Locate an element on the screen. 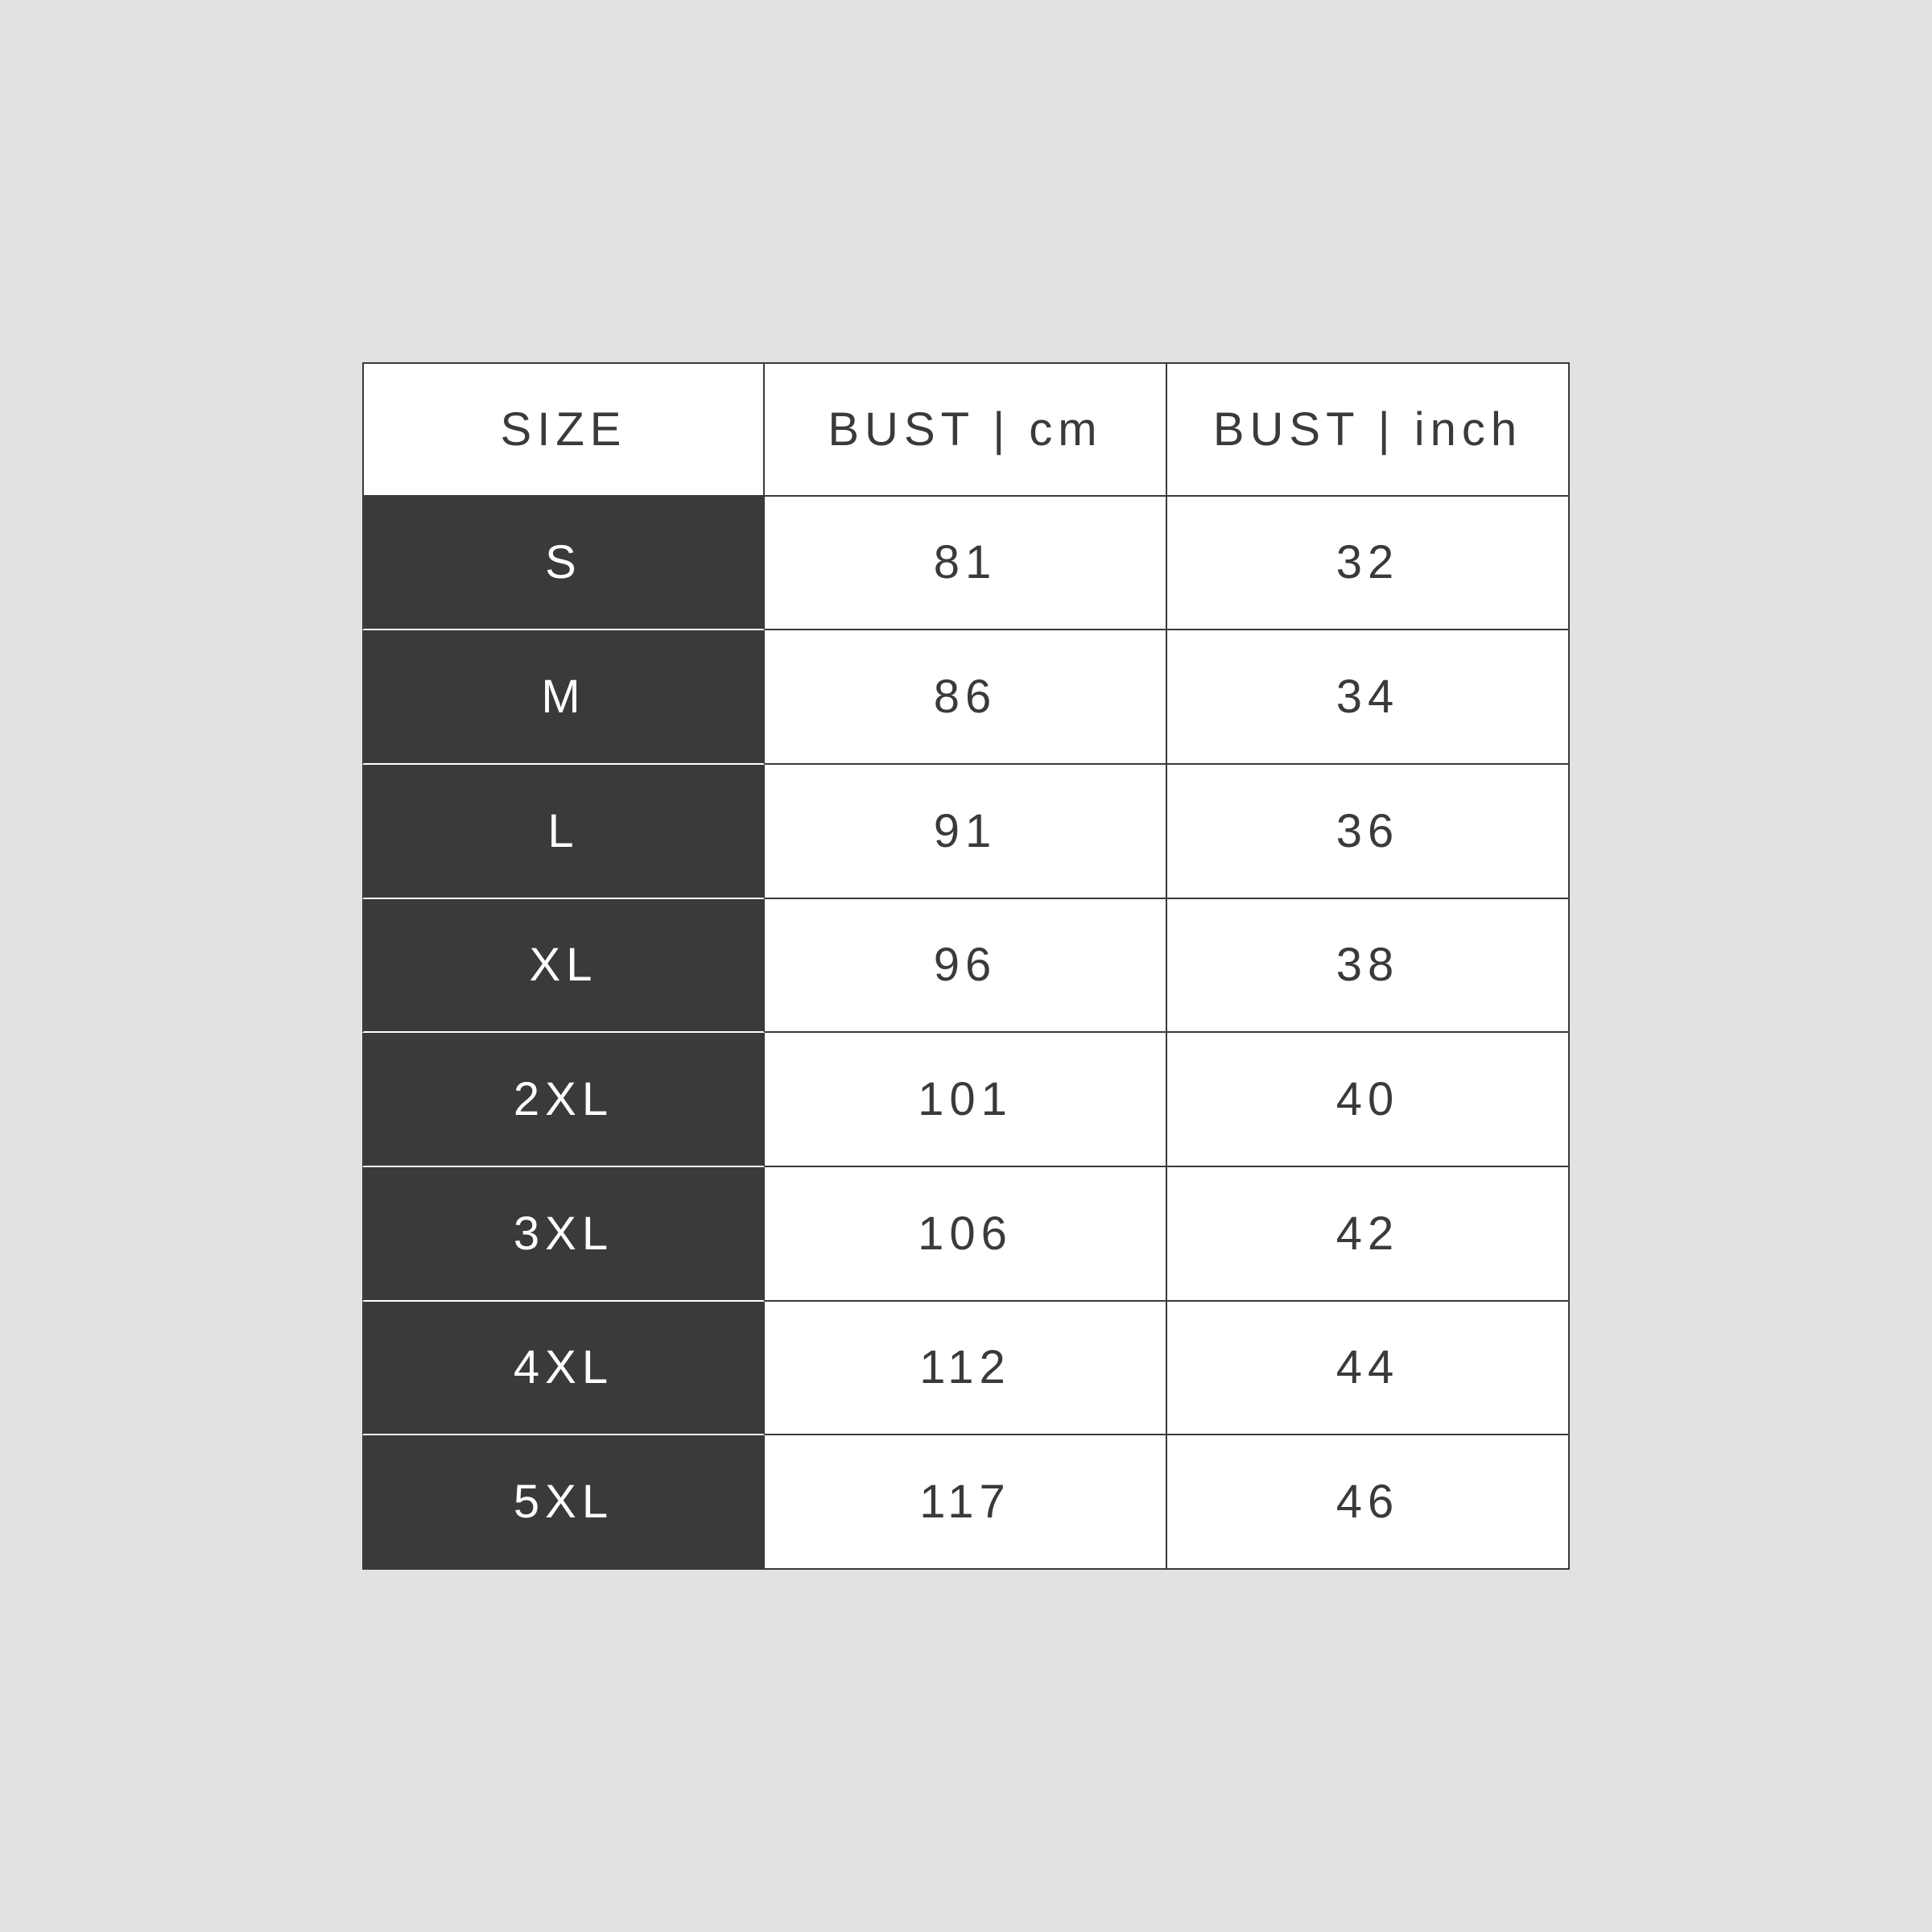 The image size is (1932, 1932). bust-inch-cell: 34 is located at coordinates (1368, 697).